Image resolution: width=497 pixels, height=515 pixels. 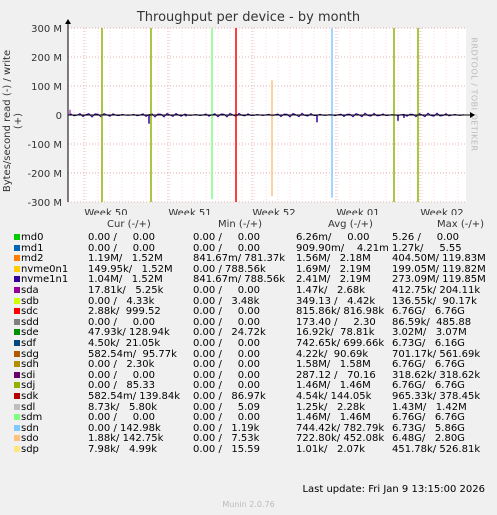 I want to click on min-value: 841.67m/ 788.56k, so click(x=239, y=280).